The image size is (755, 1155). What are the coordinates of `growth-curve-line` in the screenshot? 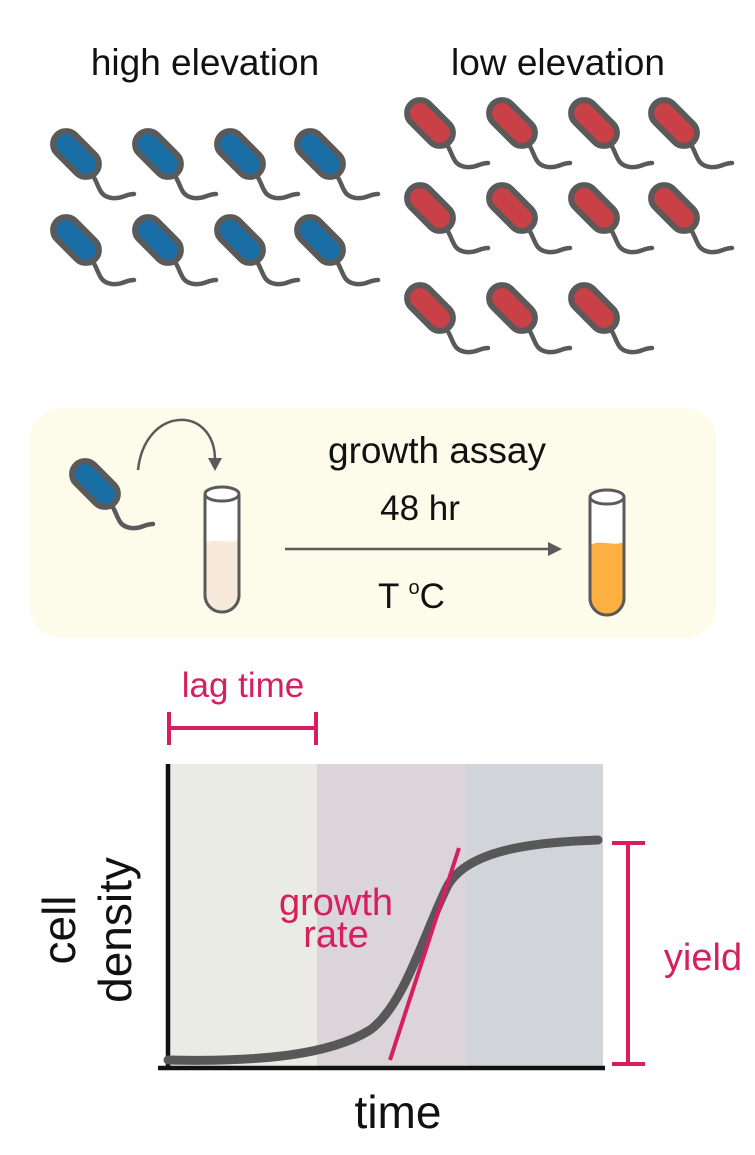 It's located at (383, 950).